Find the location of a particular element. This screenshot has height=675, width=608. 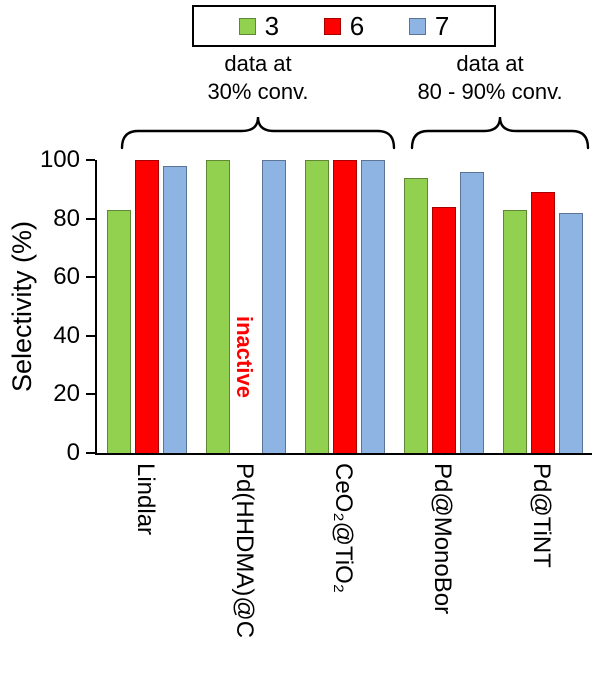

x-tick-label-1: Pd(HHDMA)@C is located at coordinates (244, 551).